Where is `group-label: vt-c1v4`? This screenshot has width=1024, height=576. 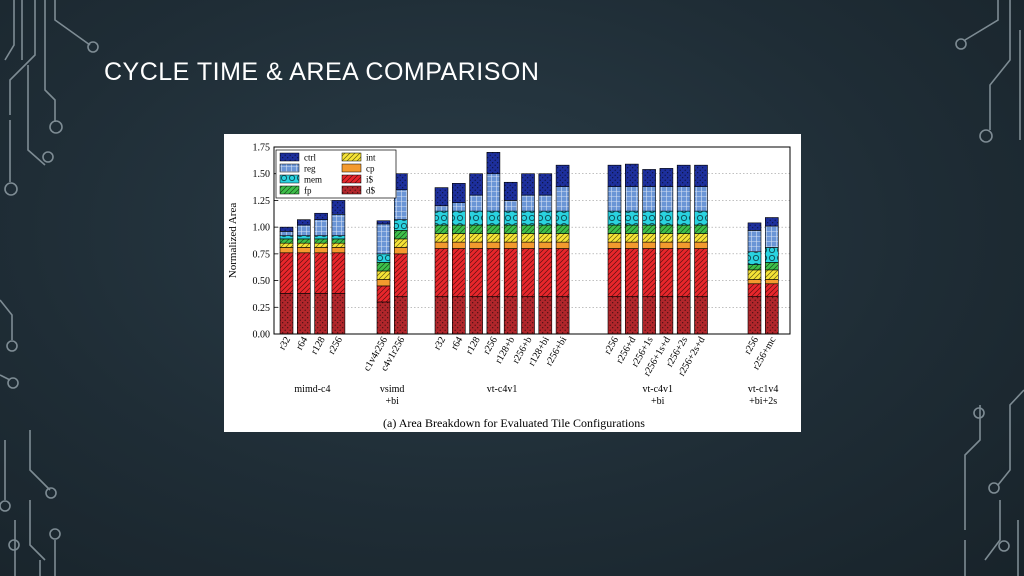
group-label: vt-c1v4 is located at coordinates (763, 389).